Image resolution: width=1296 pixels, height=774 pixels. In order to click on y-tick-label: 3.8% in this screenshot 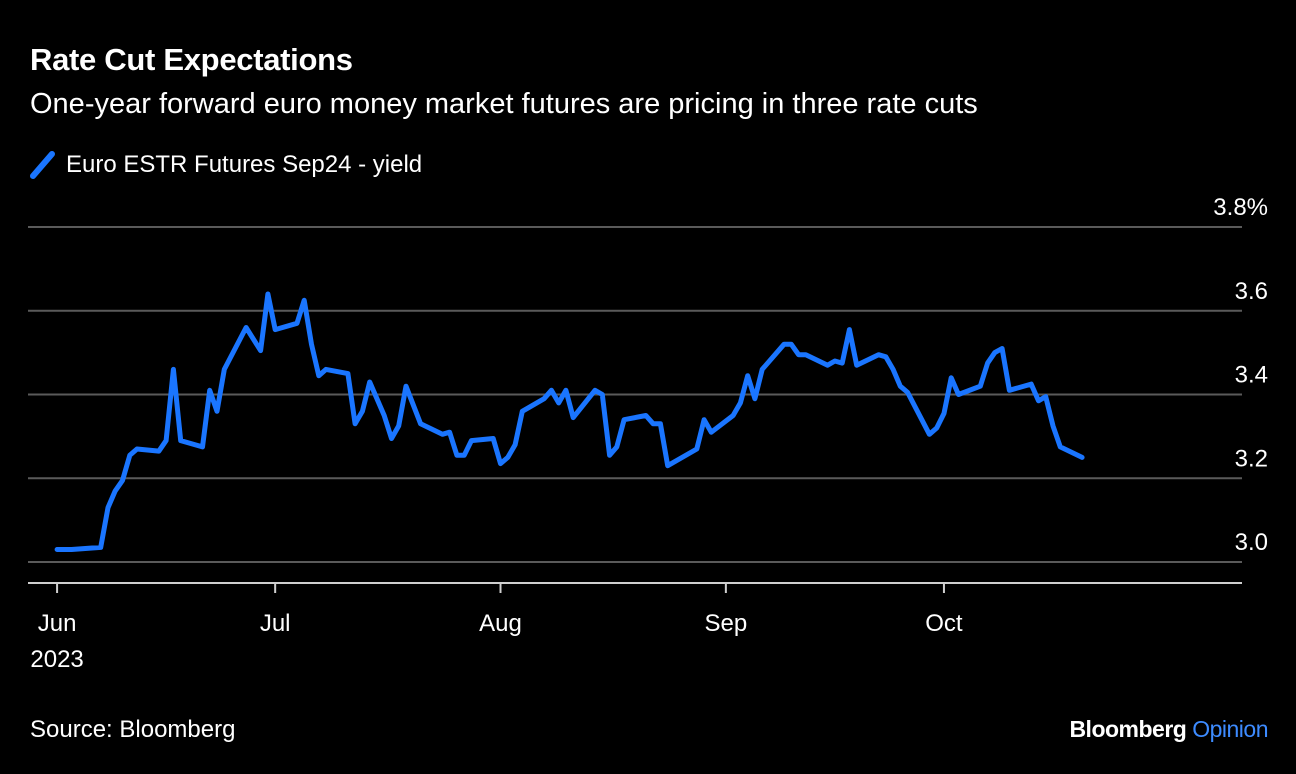, I will do `click(1240, 207)`.